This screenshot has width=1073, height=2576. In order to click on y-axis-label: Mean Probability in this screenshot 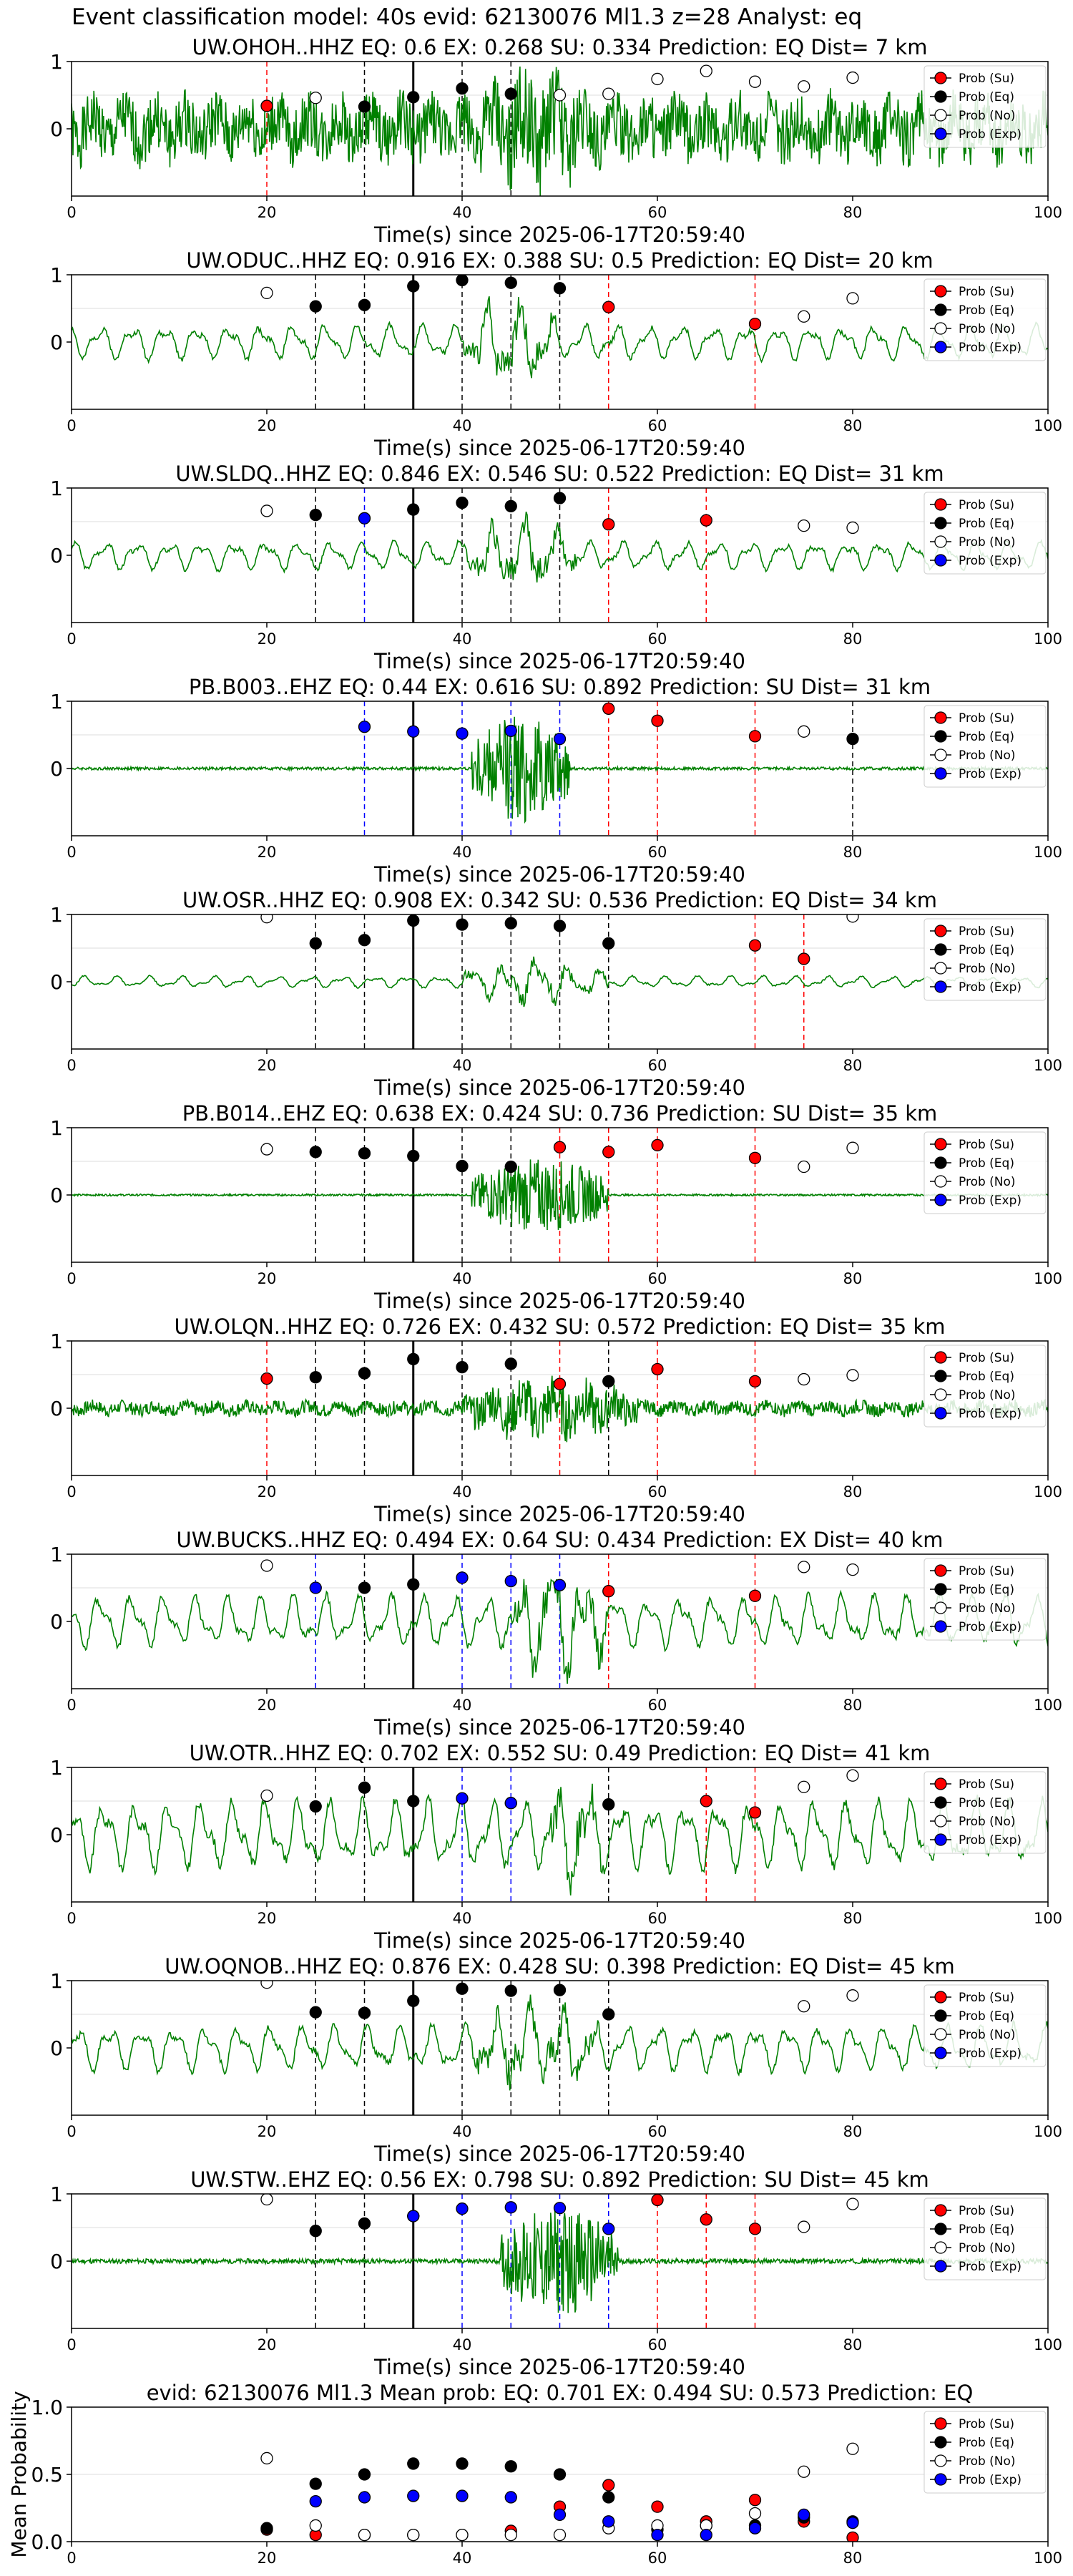, I will do `click(19, 2474)`.